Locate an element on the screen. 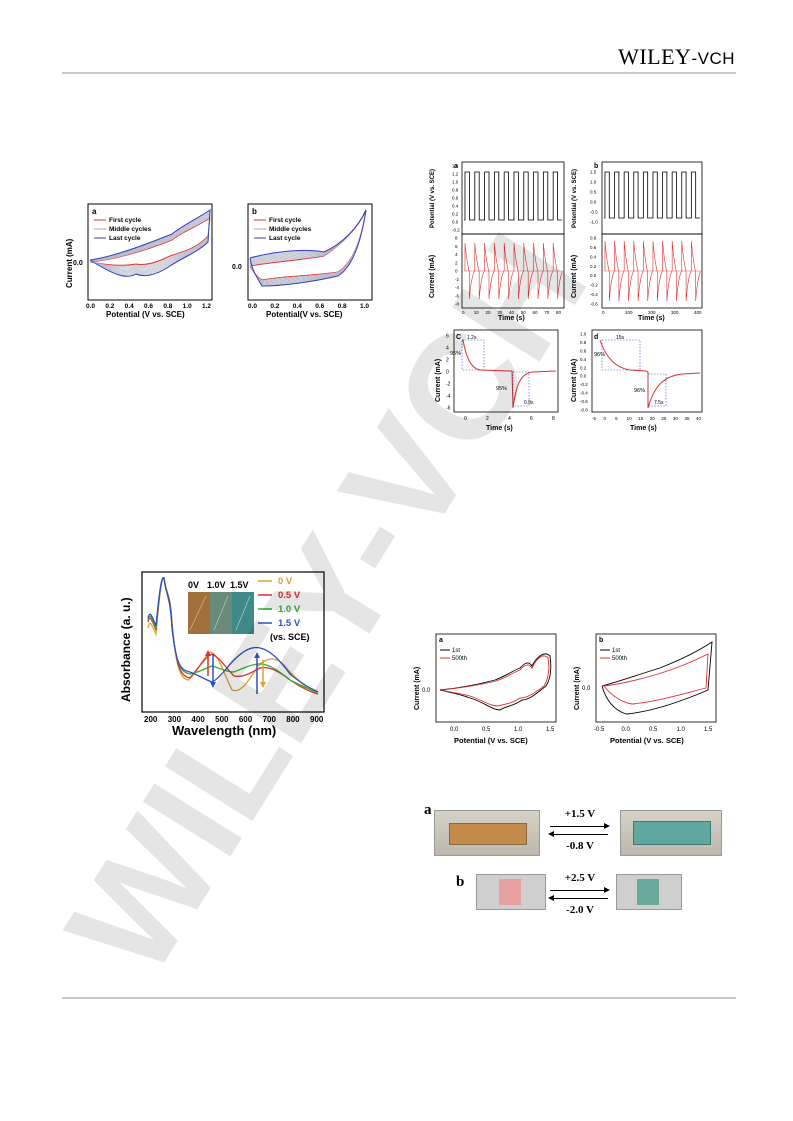 The height and width of the screenshot is (1121, 793). fig5a-label: a is located at coordinates (428, 810).